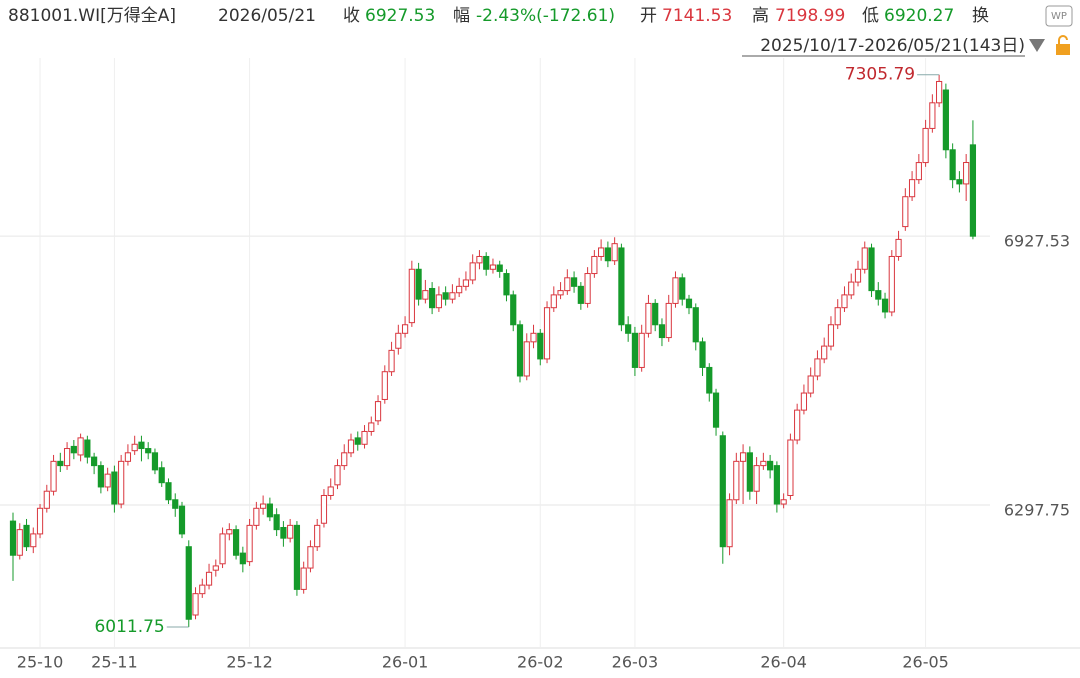 The width and height of the screenshot is (1080, 678). Describe the element at coordinates (1037, 45) in the screenshot. I see `dropdown-icon` at that location.